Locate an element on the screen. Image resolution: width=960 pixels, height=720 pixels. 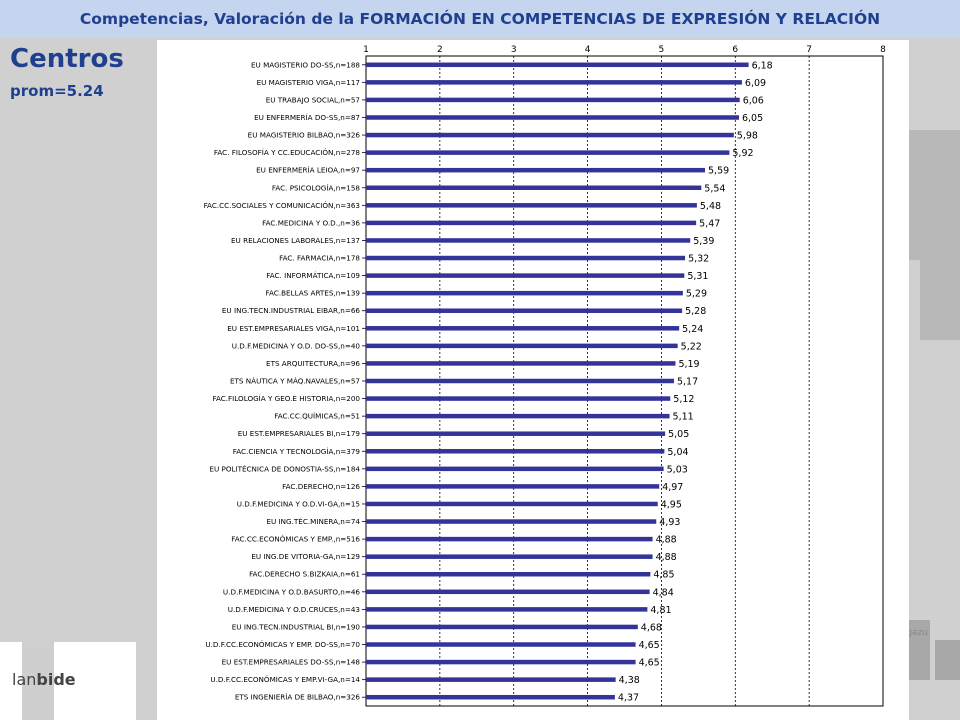
logo-text: lanbide is located at coordinates (44, 679).